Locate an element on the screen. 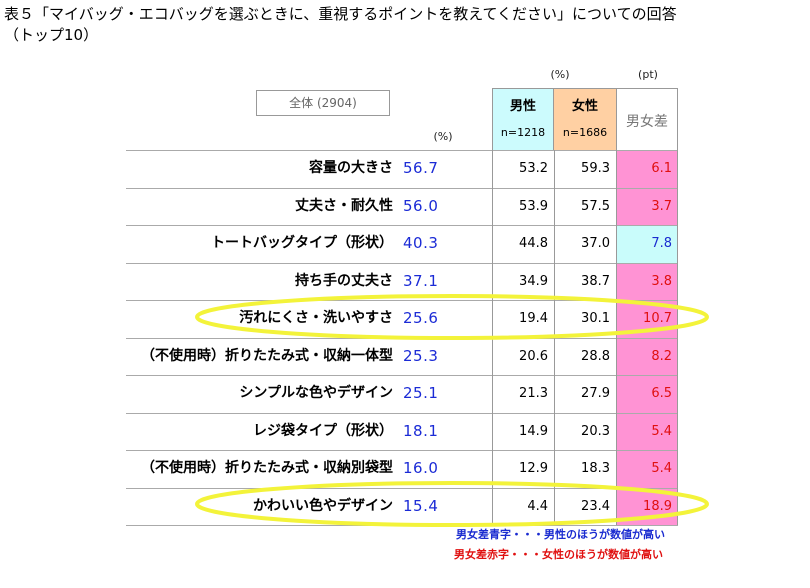 This screenshot has height=588, width=810. highlight-ellipse-cute is located at coordinates (452, 504).